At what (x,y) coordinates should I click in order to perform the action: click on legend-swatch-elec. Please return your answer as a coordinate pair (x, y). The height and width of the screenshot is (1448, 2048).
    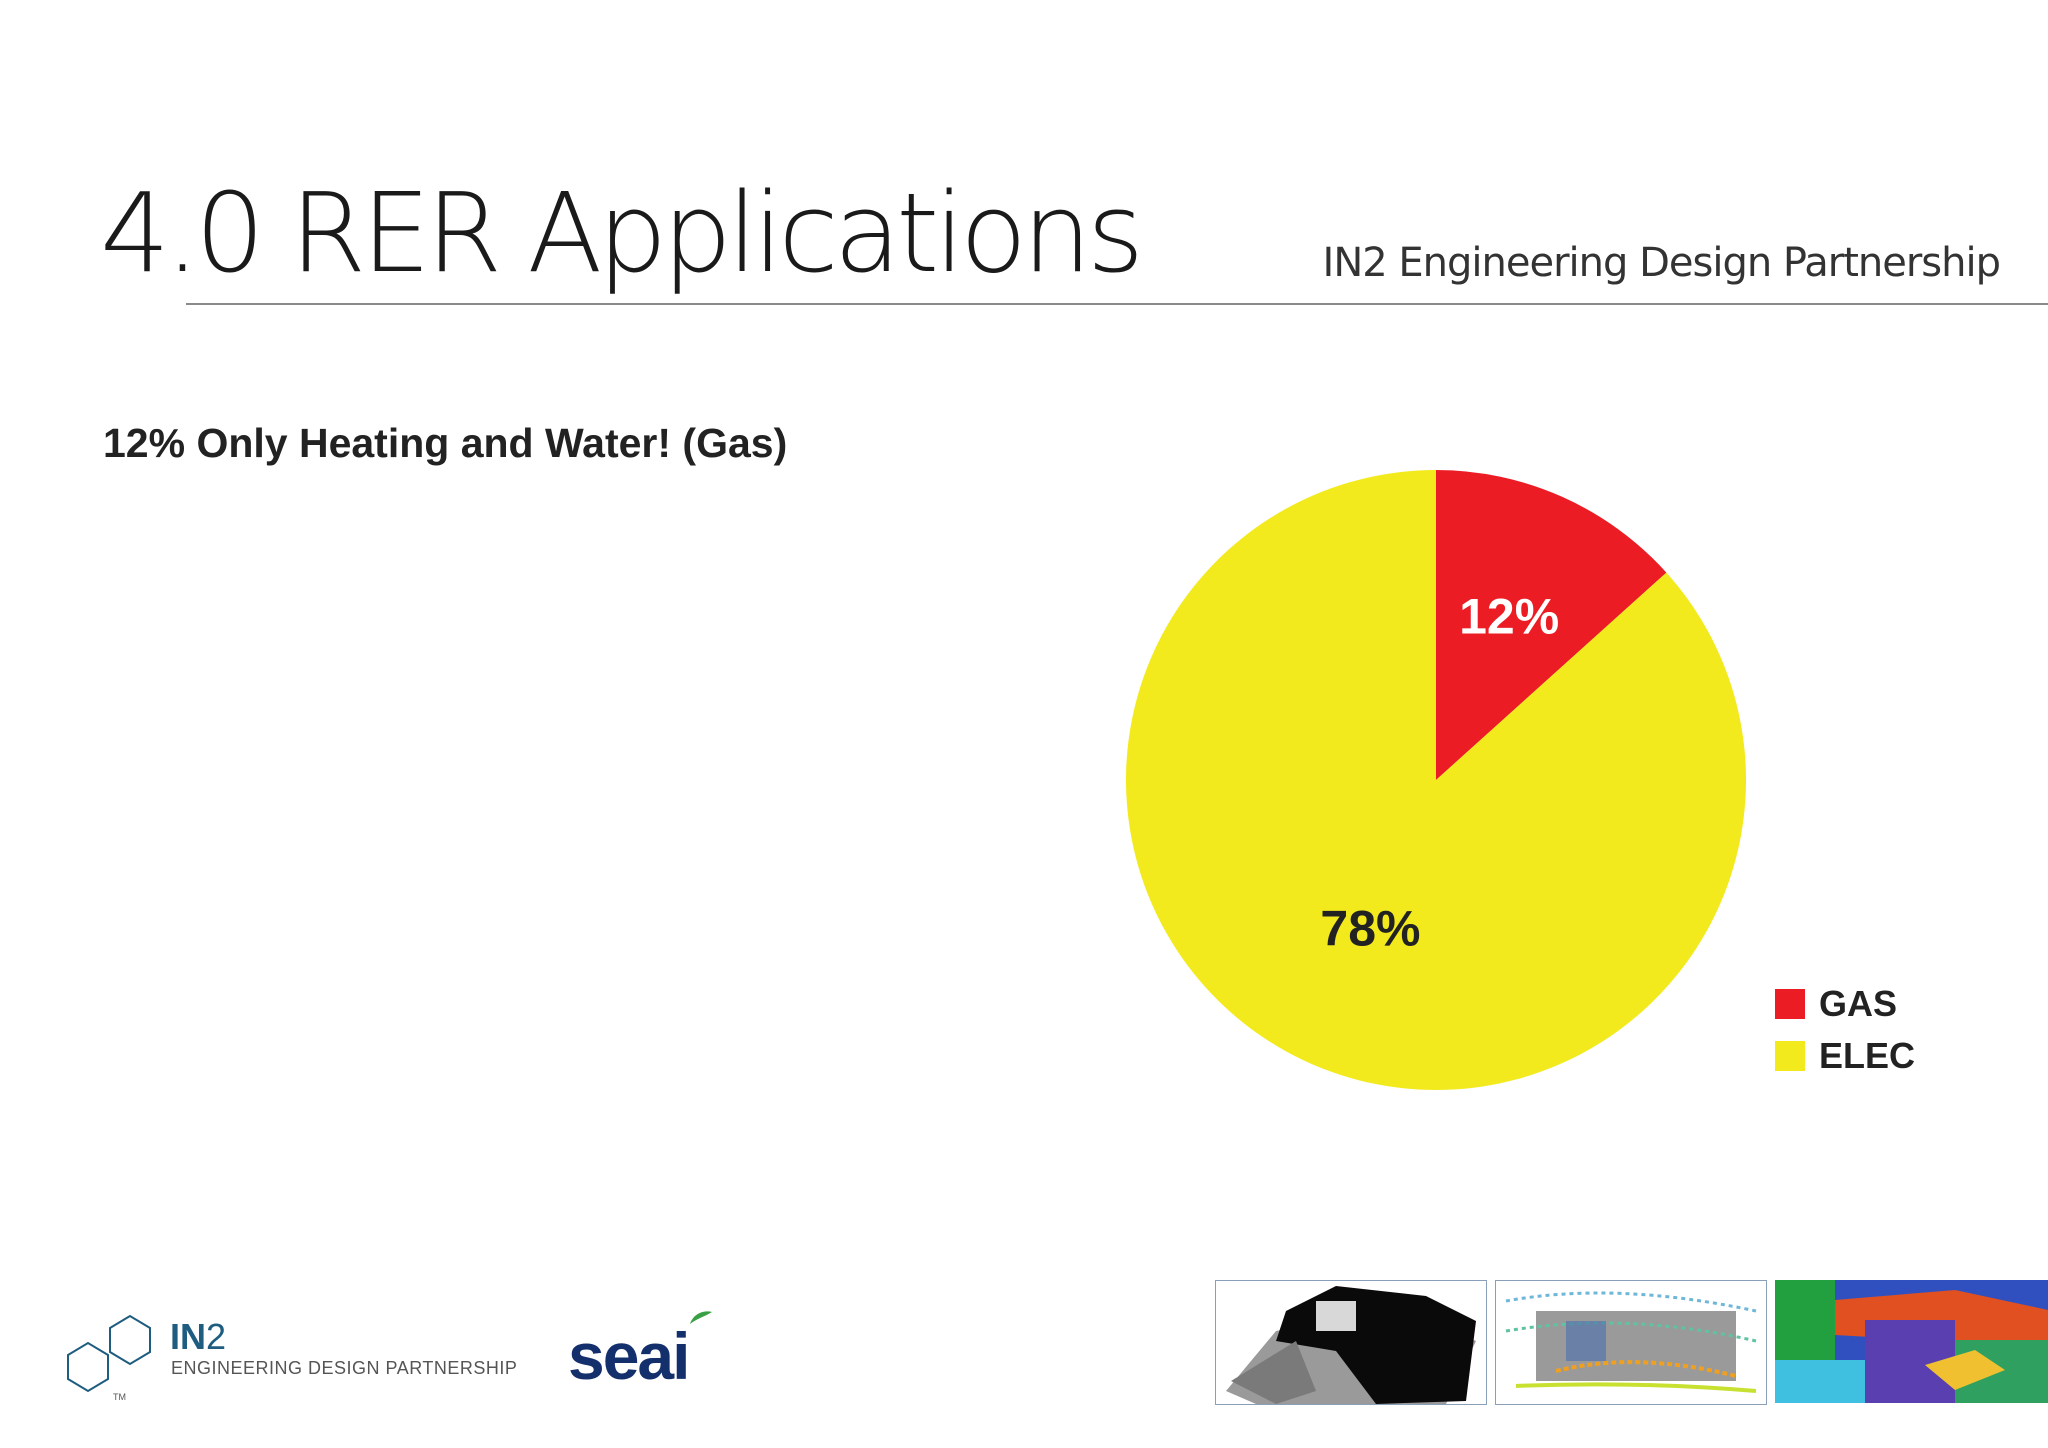
    Looking at the image, I should click on (1790, 1056).